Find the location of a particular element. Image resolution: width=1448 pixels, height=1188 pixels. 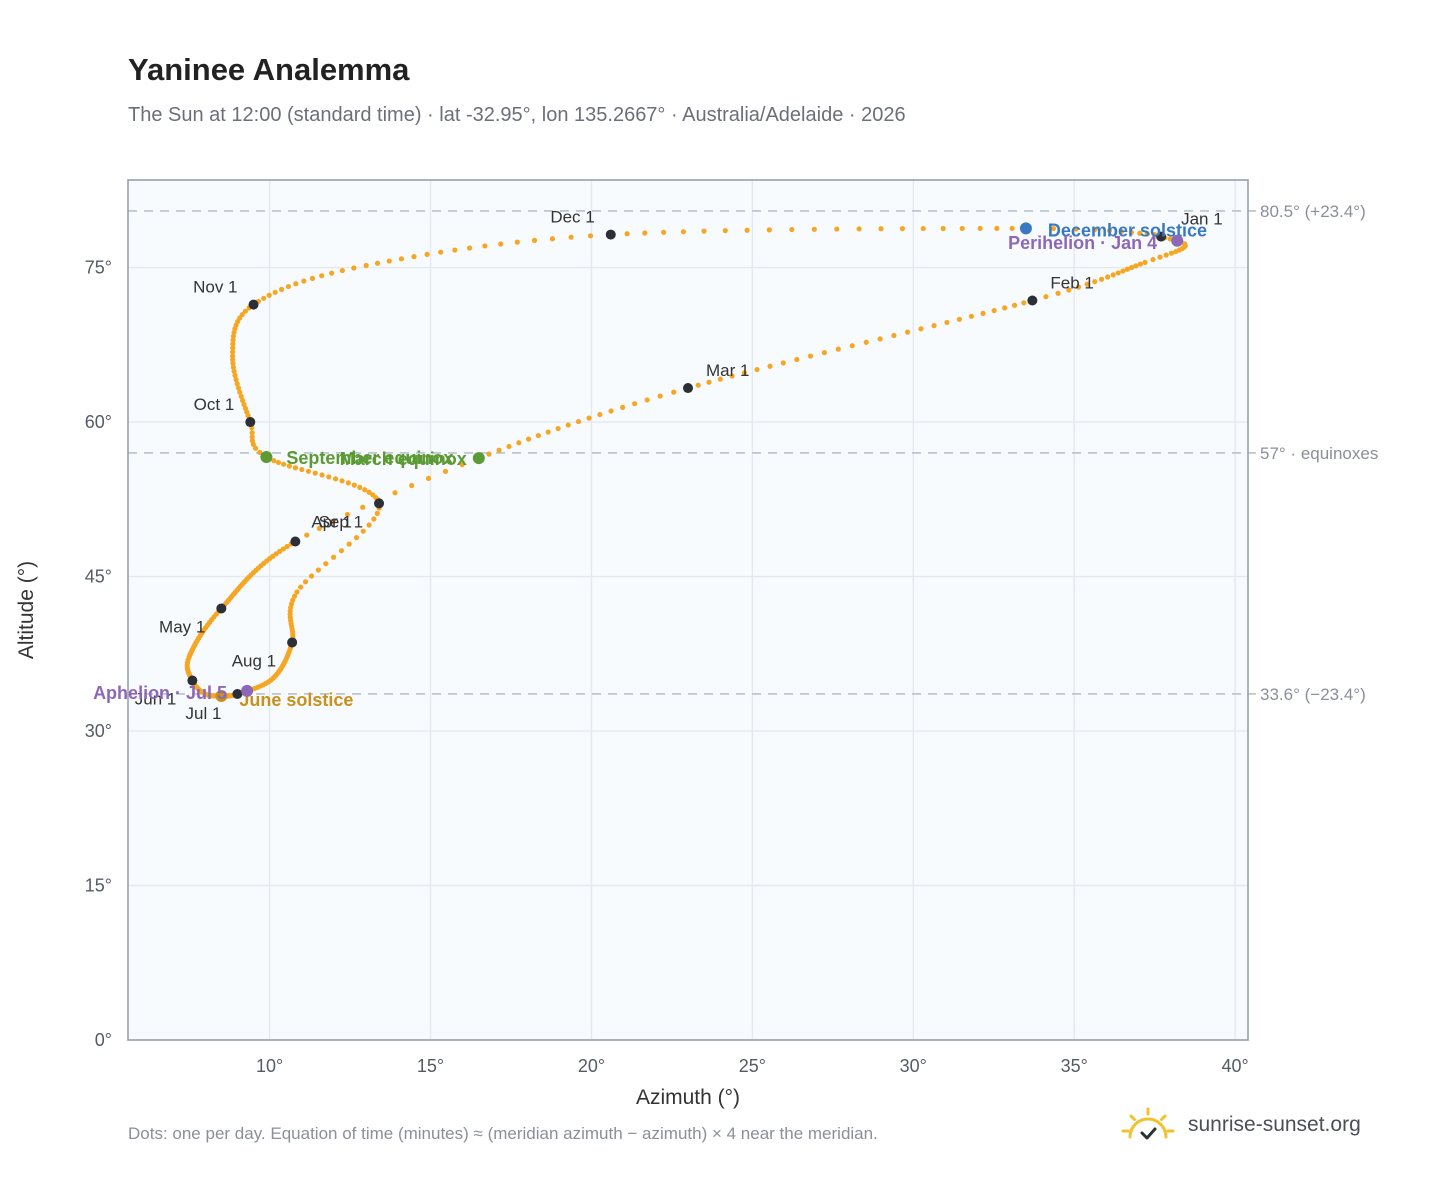

perihelion-jan-4-label: Perihelion · Jan 4 is located at coordinates (1082, 243).